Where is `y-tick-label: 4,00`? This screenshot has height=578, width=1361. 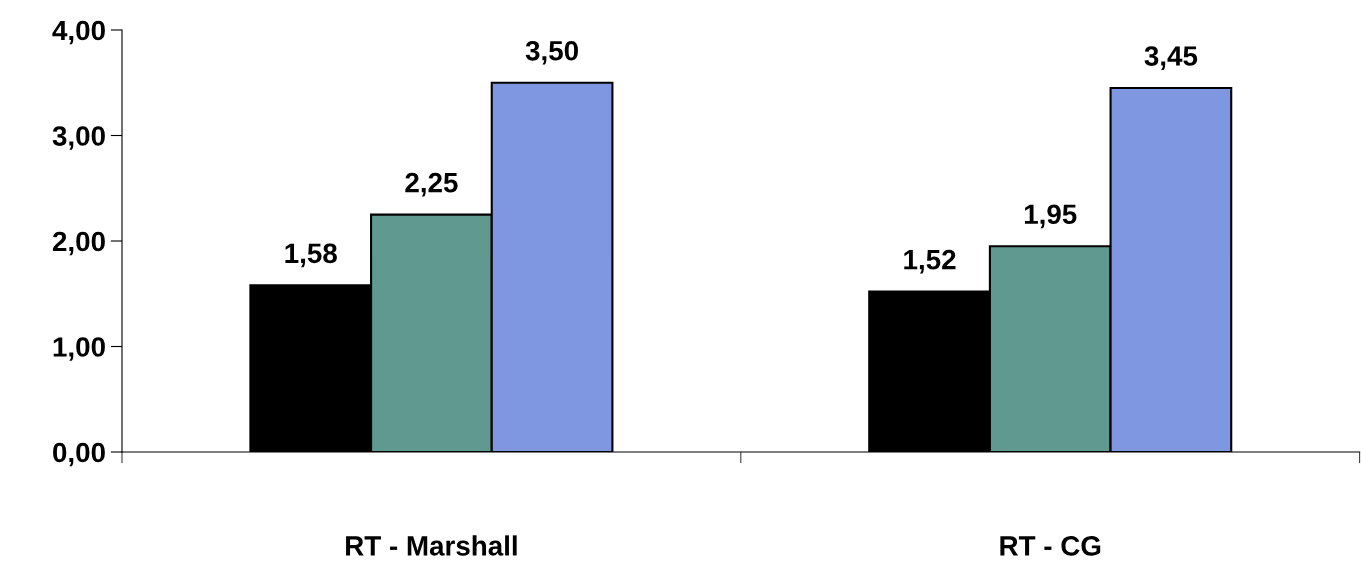
y-tick-label: 4,00 is located at coordinates (78, 32).